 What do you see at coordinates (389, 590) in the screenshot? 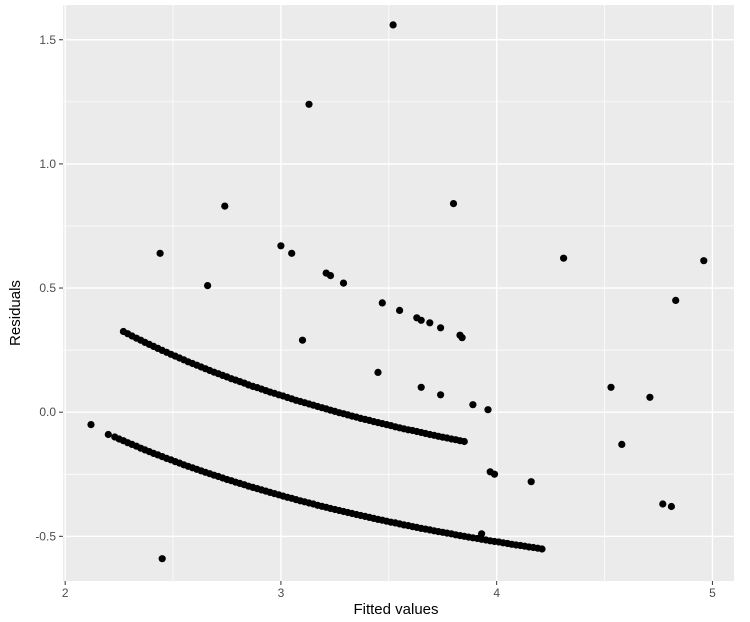
I see `x-axis-ticks: 2 3 4 5` at bounding box center [389, 590].